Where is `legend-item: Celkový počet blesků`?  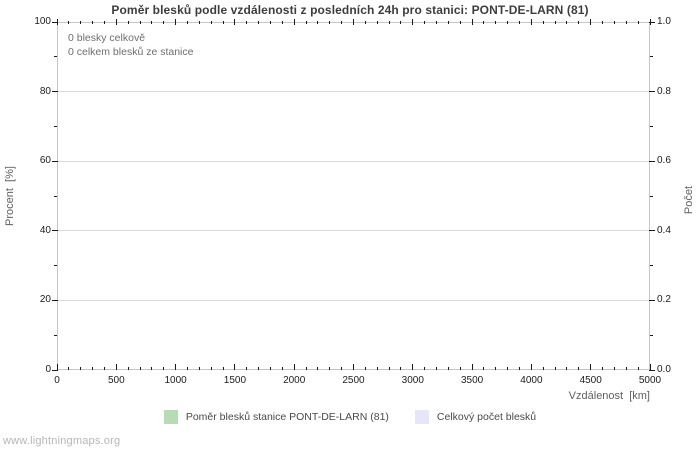
legend-item: Celkový počet blesků is located at coordinates (475, 417).